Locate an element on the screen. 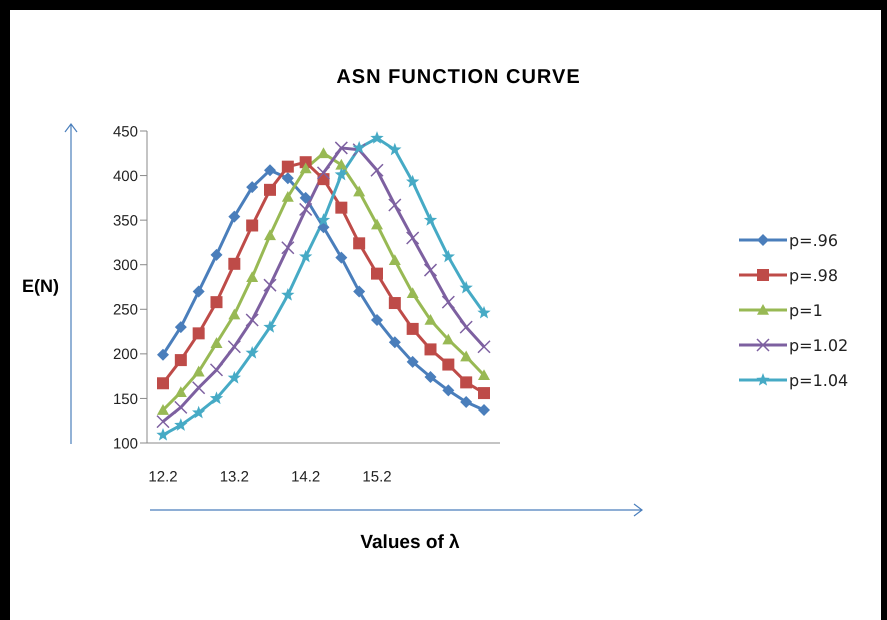  y-tick-label: 300 is located at coordinates (125, 265).